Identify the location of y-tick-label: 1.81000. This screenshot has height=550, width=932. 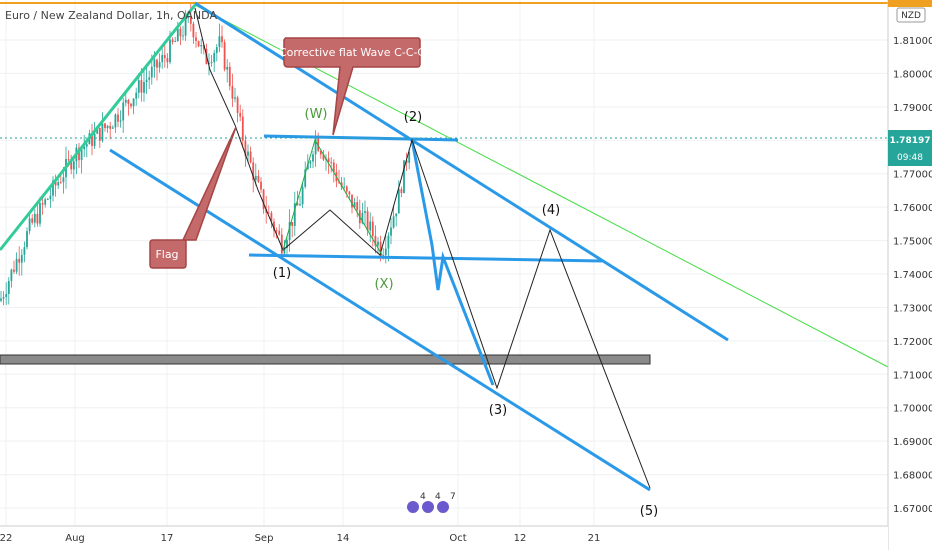
(912, 41).